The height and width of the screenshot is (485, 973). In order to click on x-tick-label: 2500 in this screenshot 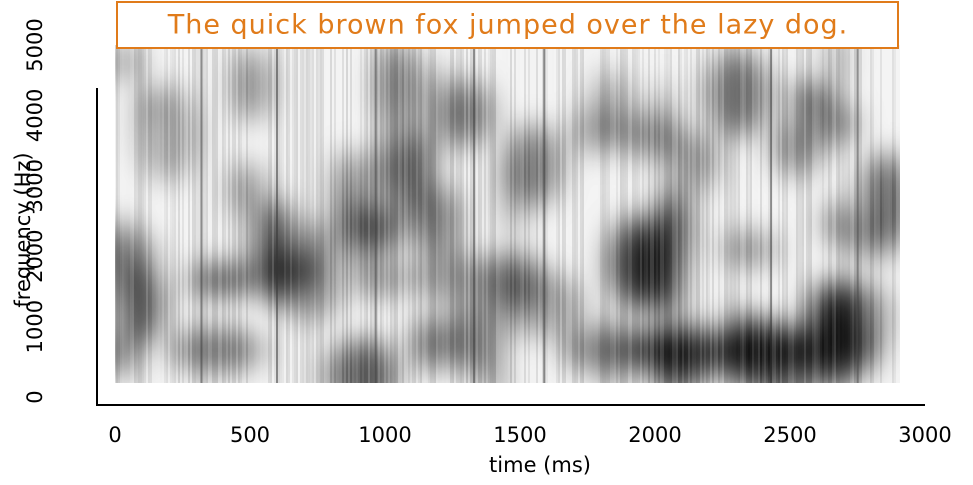, I will do `click(789, 435)`.